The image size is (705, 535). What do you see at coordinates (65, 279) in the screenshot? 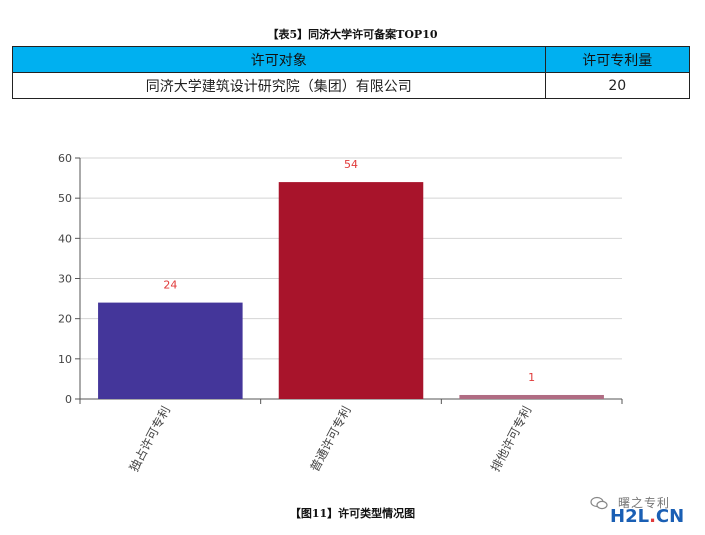
I see `y-tick-label: 30` at bounding box center [65, 279].